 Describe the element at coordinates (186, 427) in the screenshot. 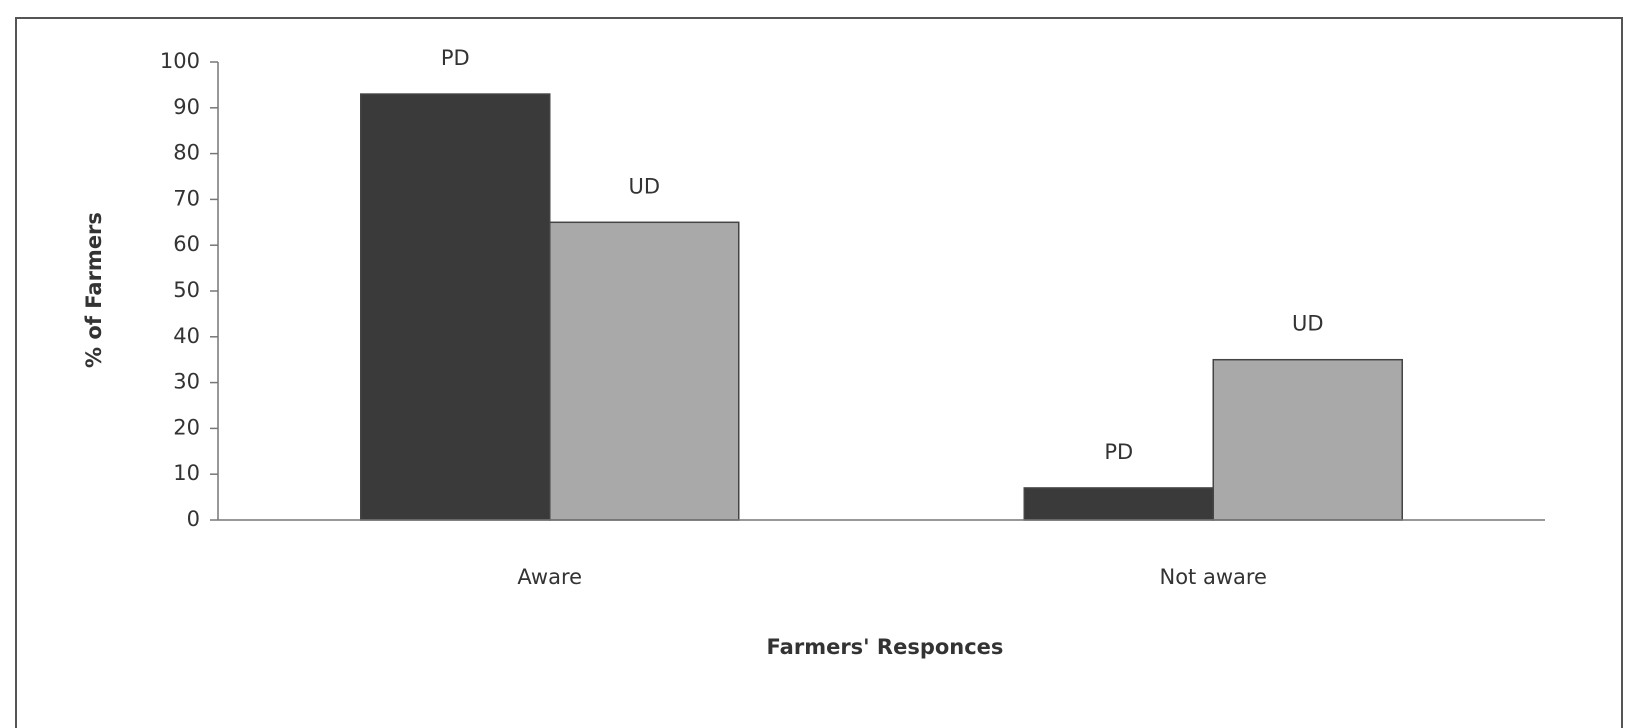

I see `y-tick-label: 20` at that location.